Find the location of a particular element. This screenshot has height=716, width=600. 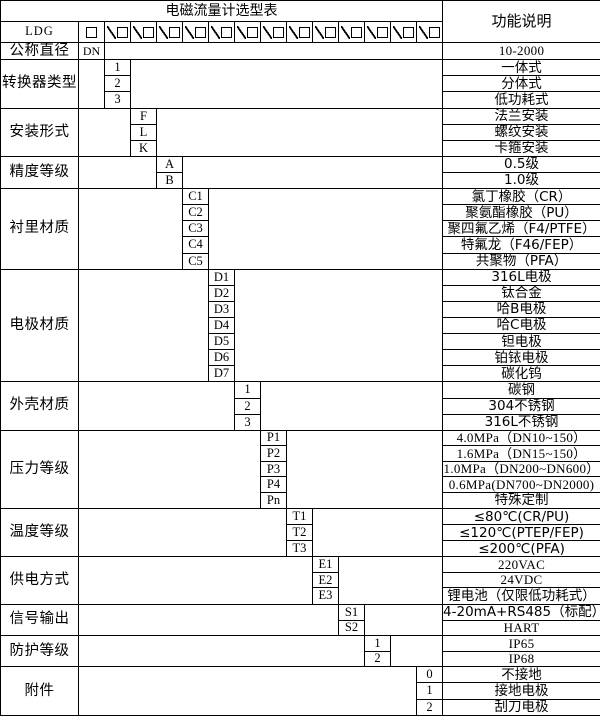

code-cell-7-4: Pn is located at coordinates (273, 500).